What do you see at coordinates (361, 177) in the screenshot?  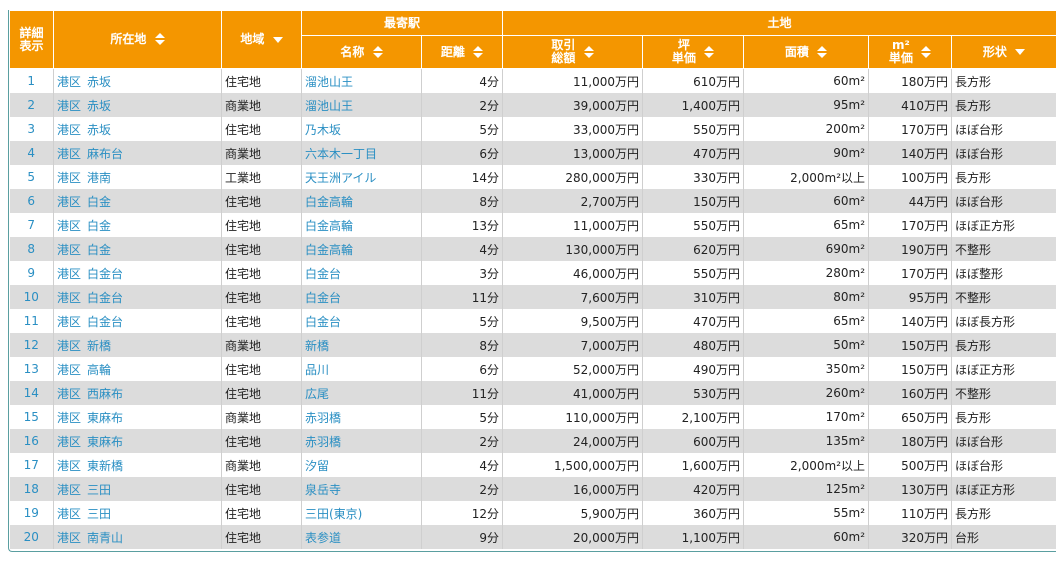 I see `station-link: 天王洲アイル` at bounding box center [361, 177].